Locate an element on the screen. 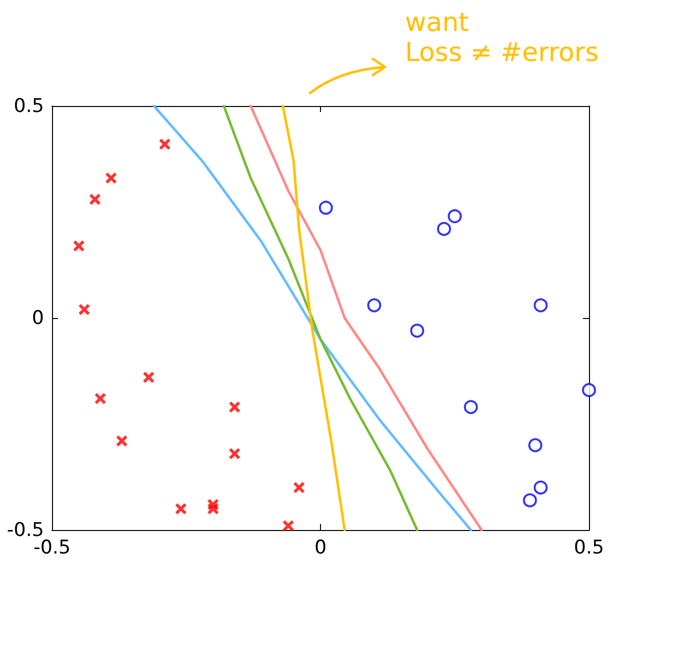  x-tick-label: 0.5 is located at coordinates (589, 547).